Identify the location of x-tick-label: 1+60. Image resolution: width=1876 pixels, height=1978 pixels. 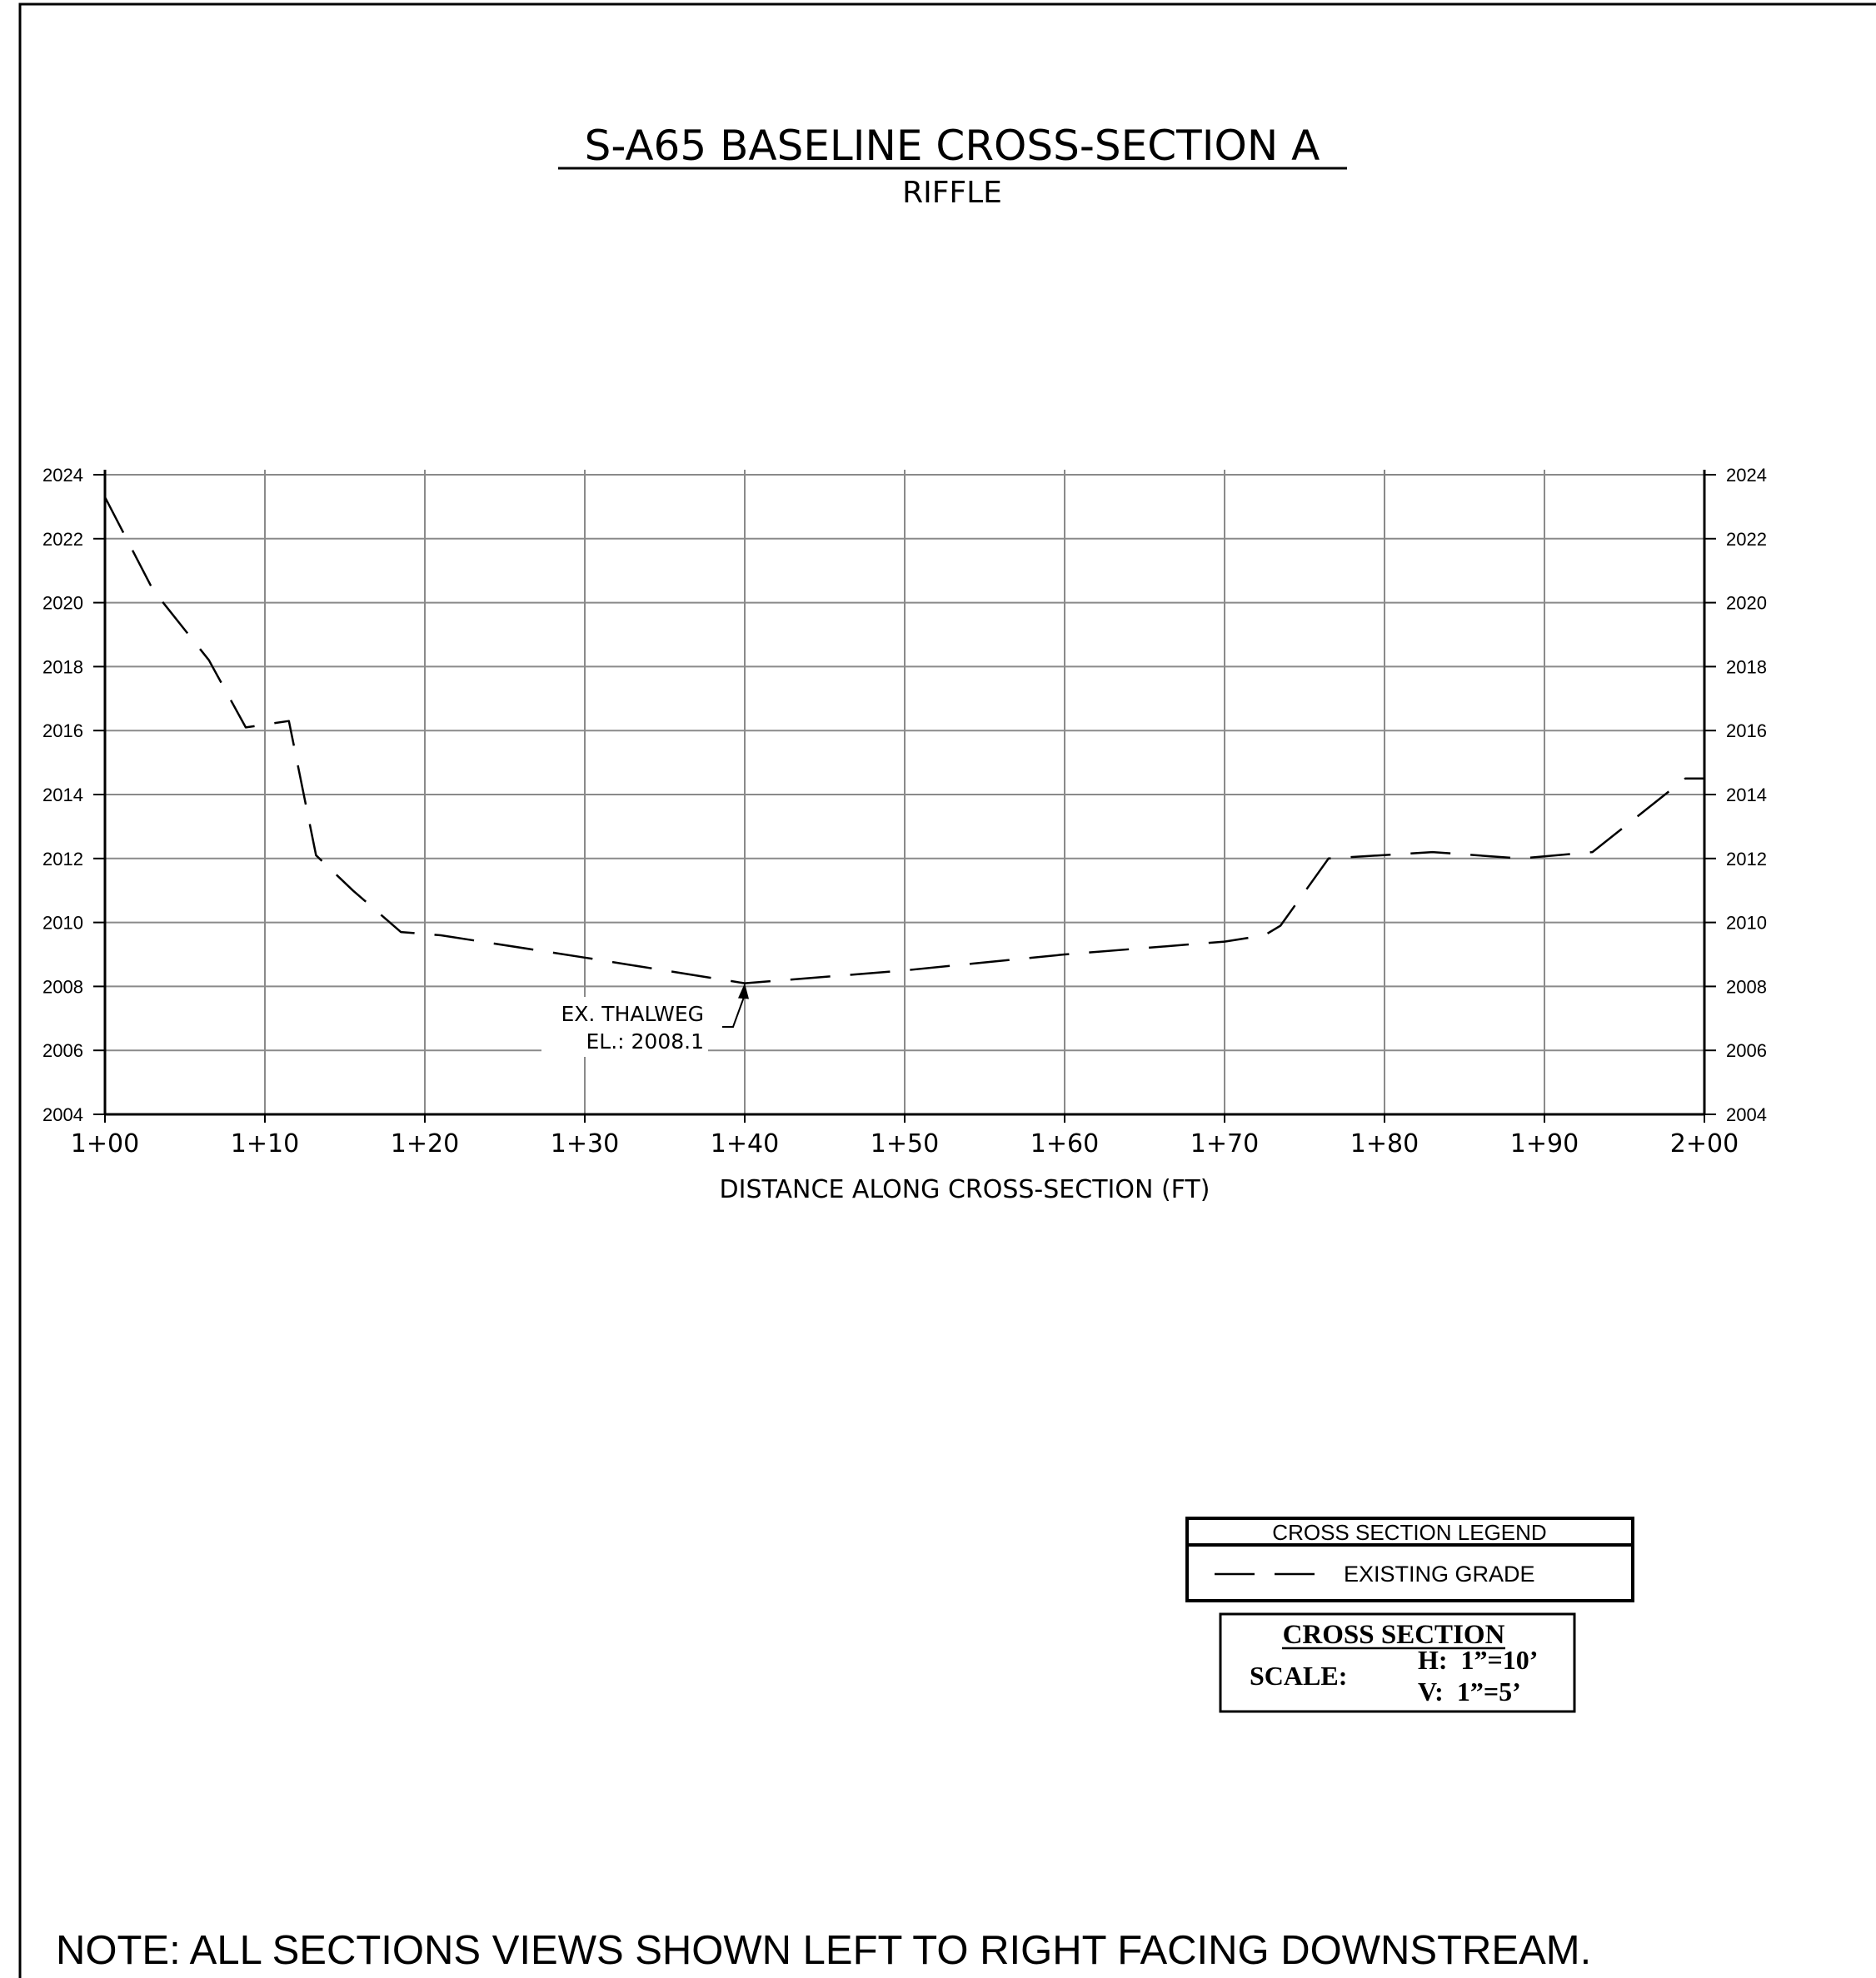
(1064, 1144).